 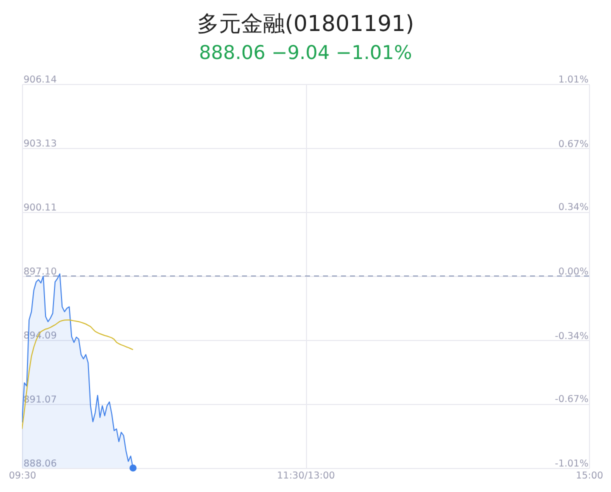 What do you see at coordinates (571, 336) in the screenshot?
I see `y2-tick-label: -0.34%` at bounding box center [571, 336].